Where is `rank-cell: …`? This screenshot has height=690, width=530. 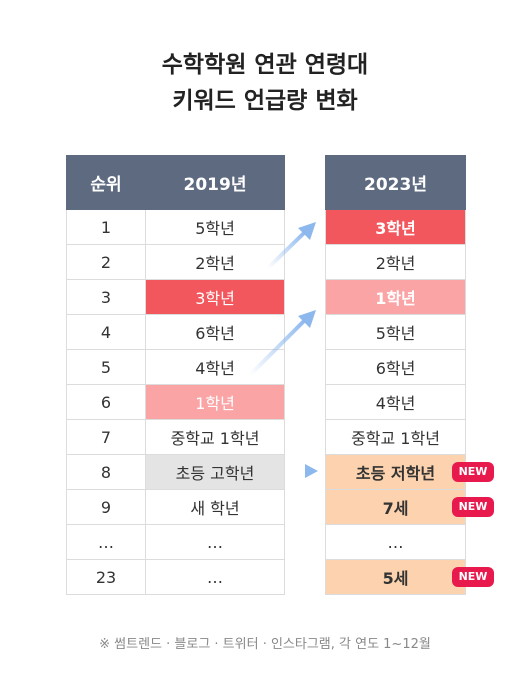
rank-cell: … is located at coordinates (106, 542).